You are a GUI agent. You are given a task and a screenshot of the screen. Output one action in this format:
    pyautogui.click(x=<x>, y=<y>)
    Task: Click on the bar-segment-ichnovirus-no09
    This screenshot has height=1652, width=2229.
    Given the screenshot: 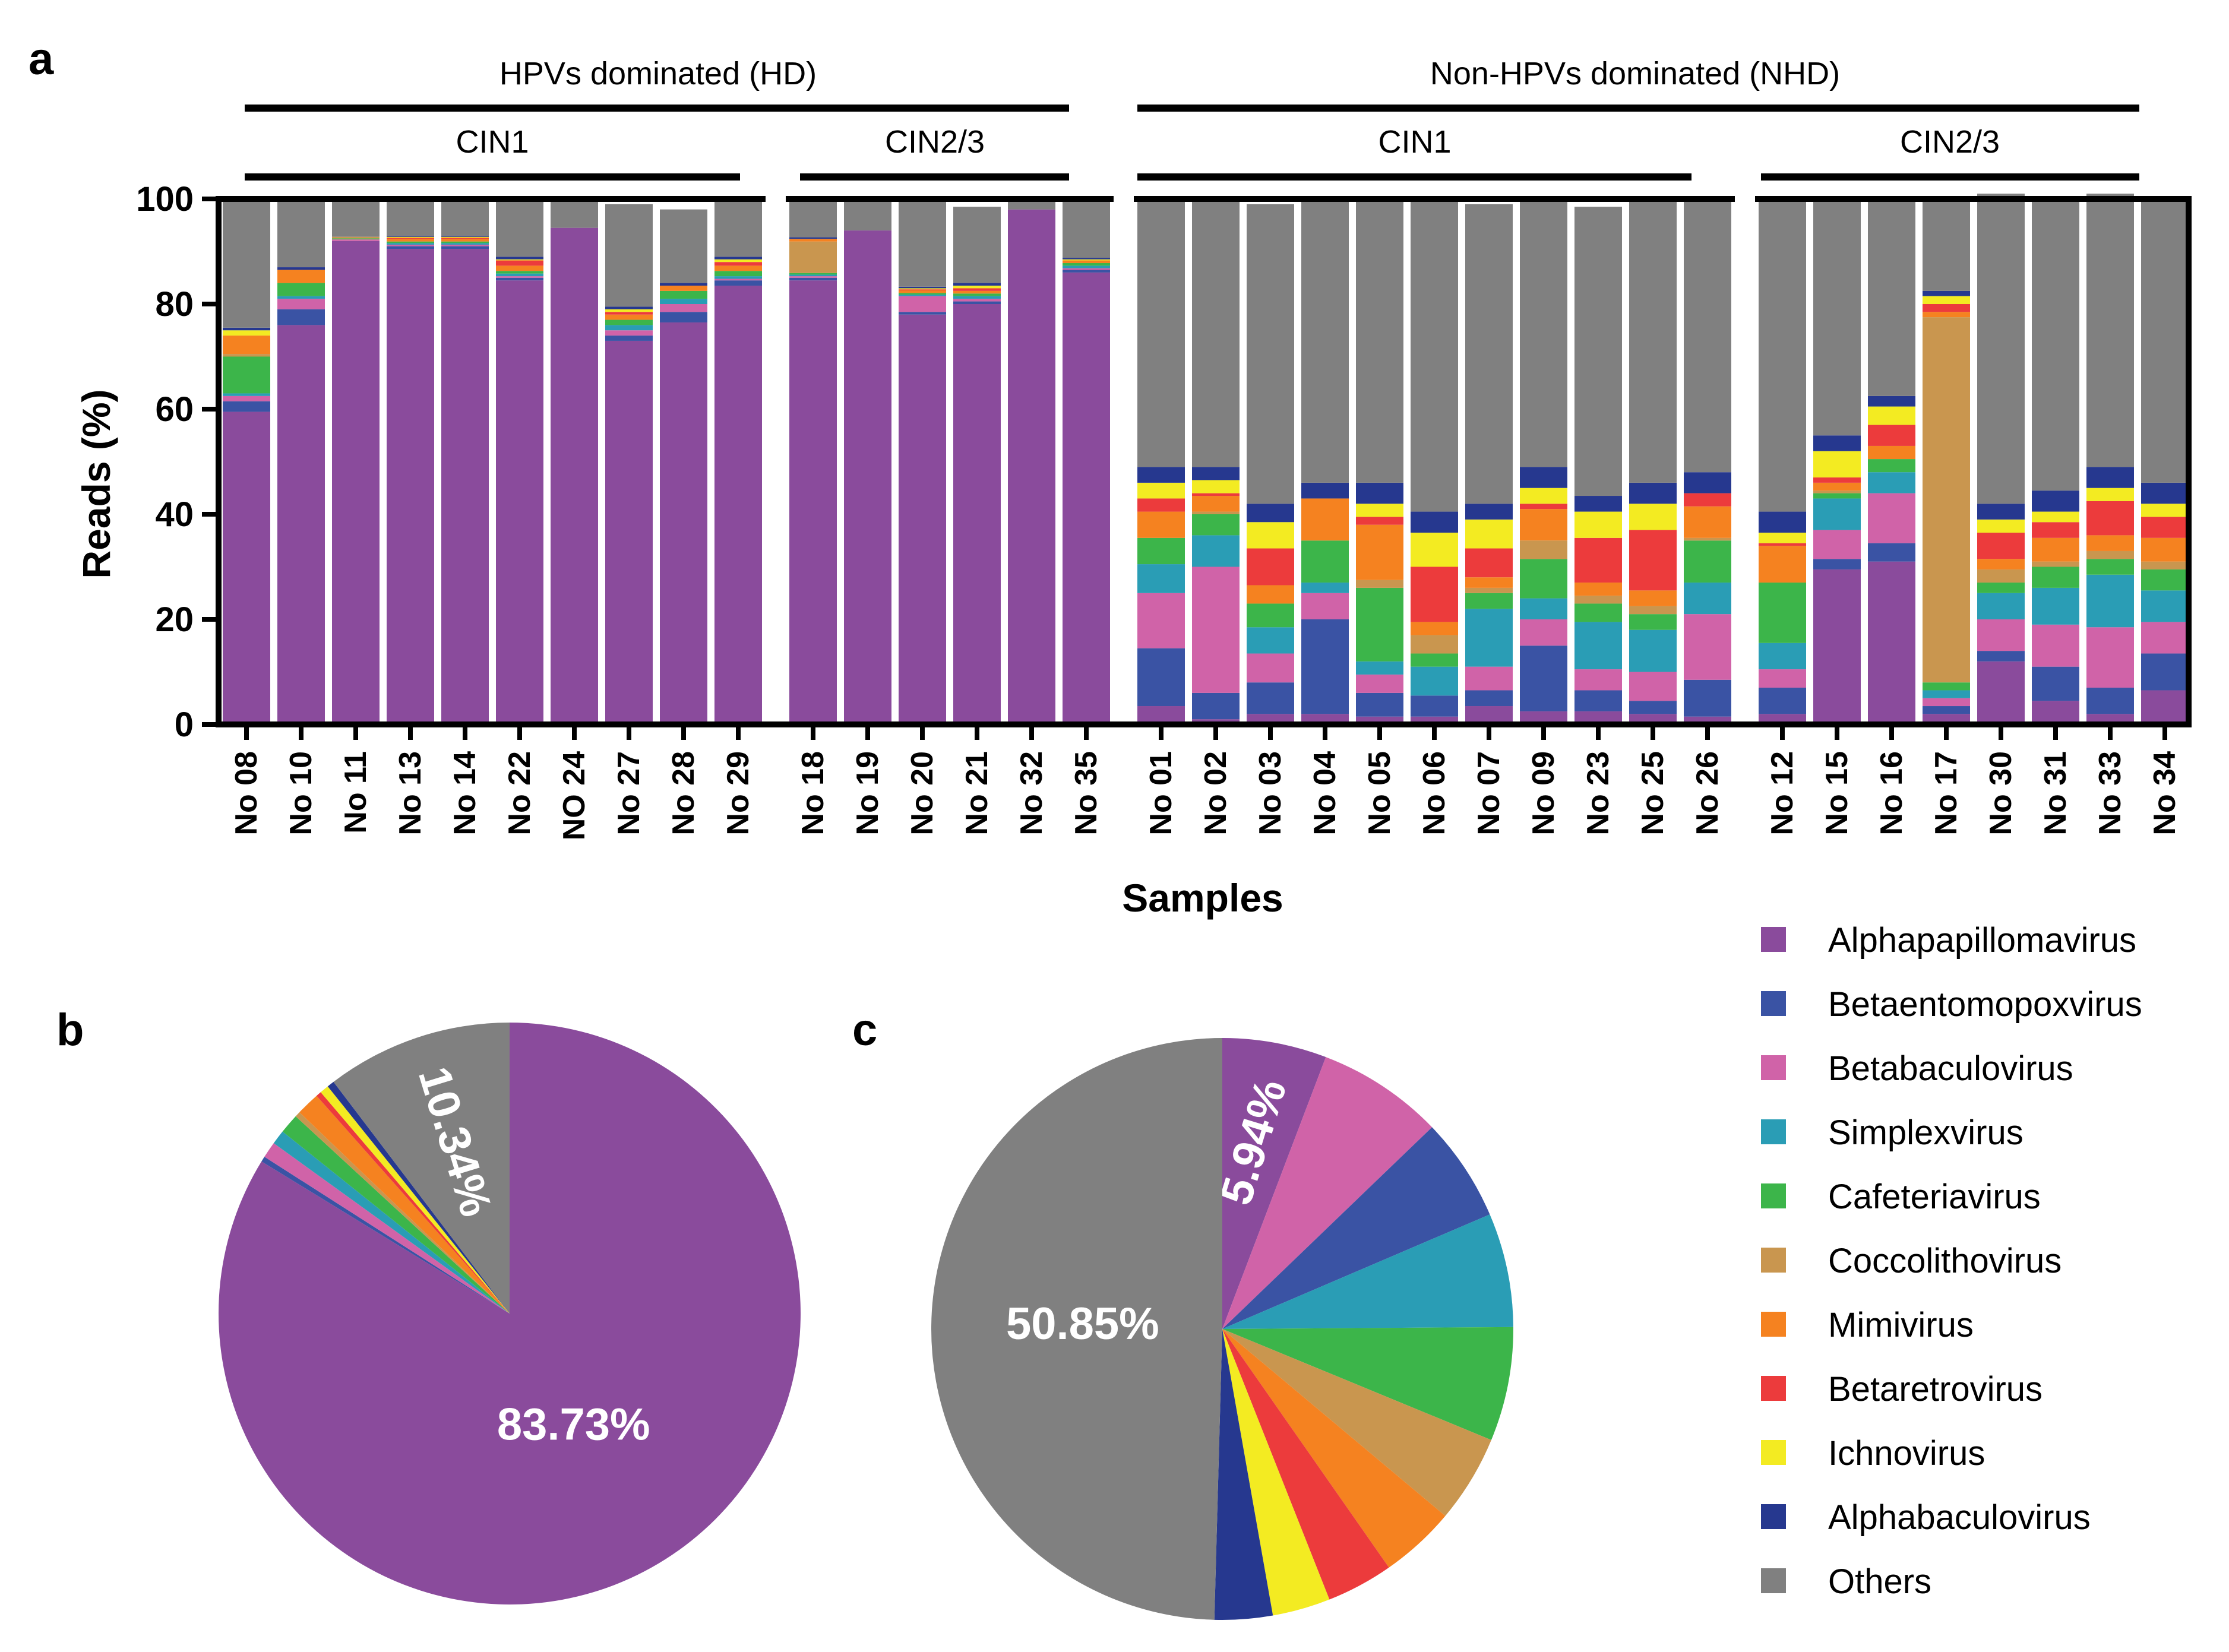 What is the action you would take?
    pyautogui.click(x=1543, y=496)
    